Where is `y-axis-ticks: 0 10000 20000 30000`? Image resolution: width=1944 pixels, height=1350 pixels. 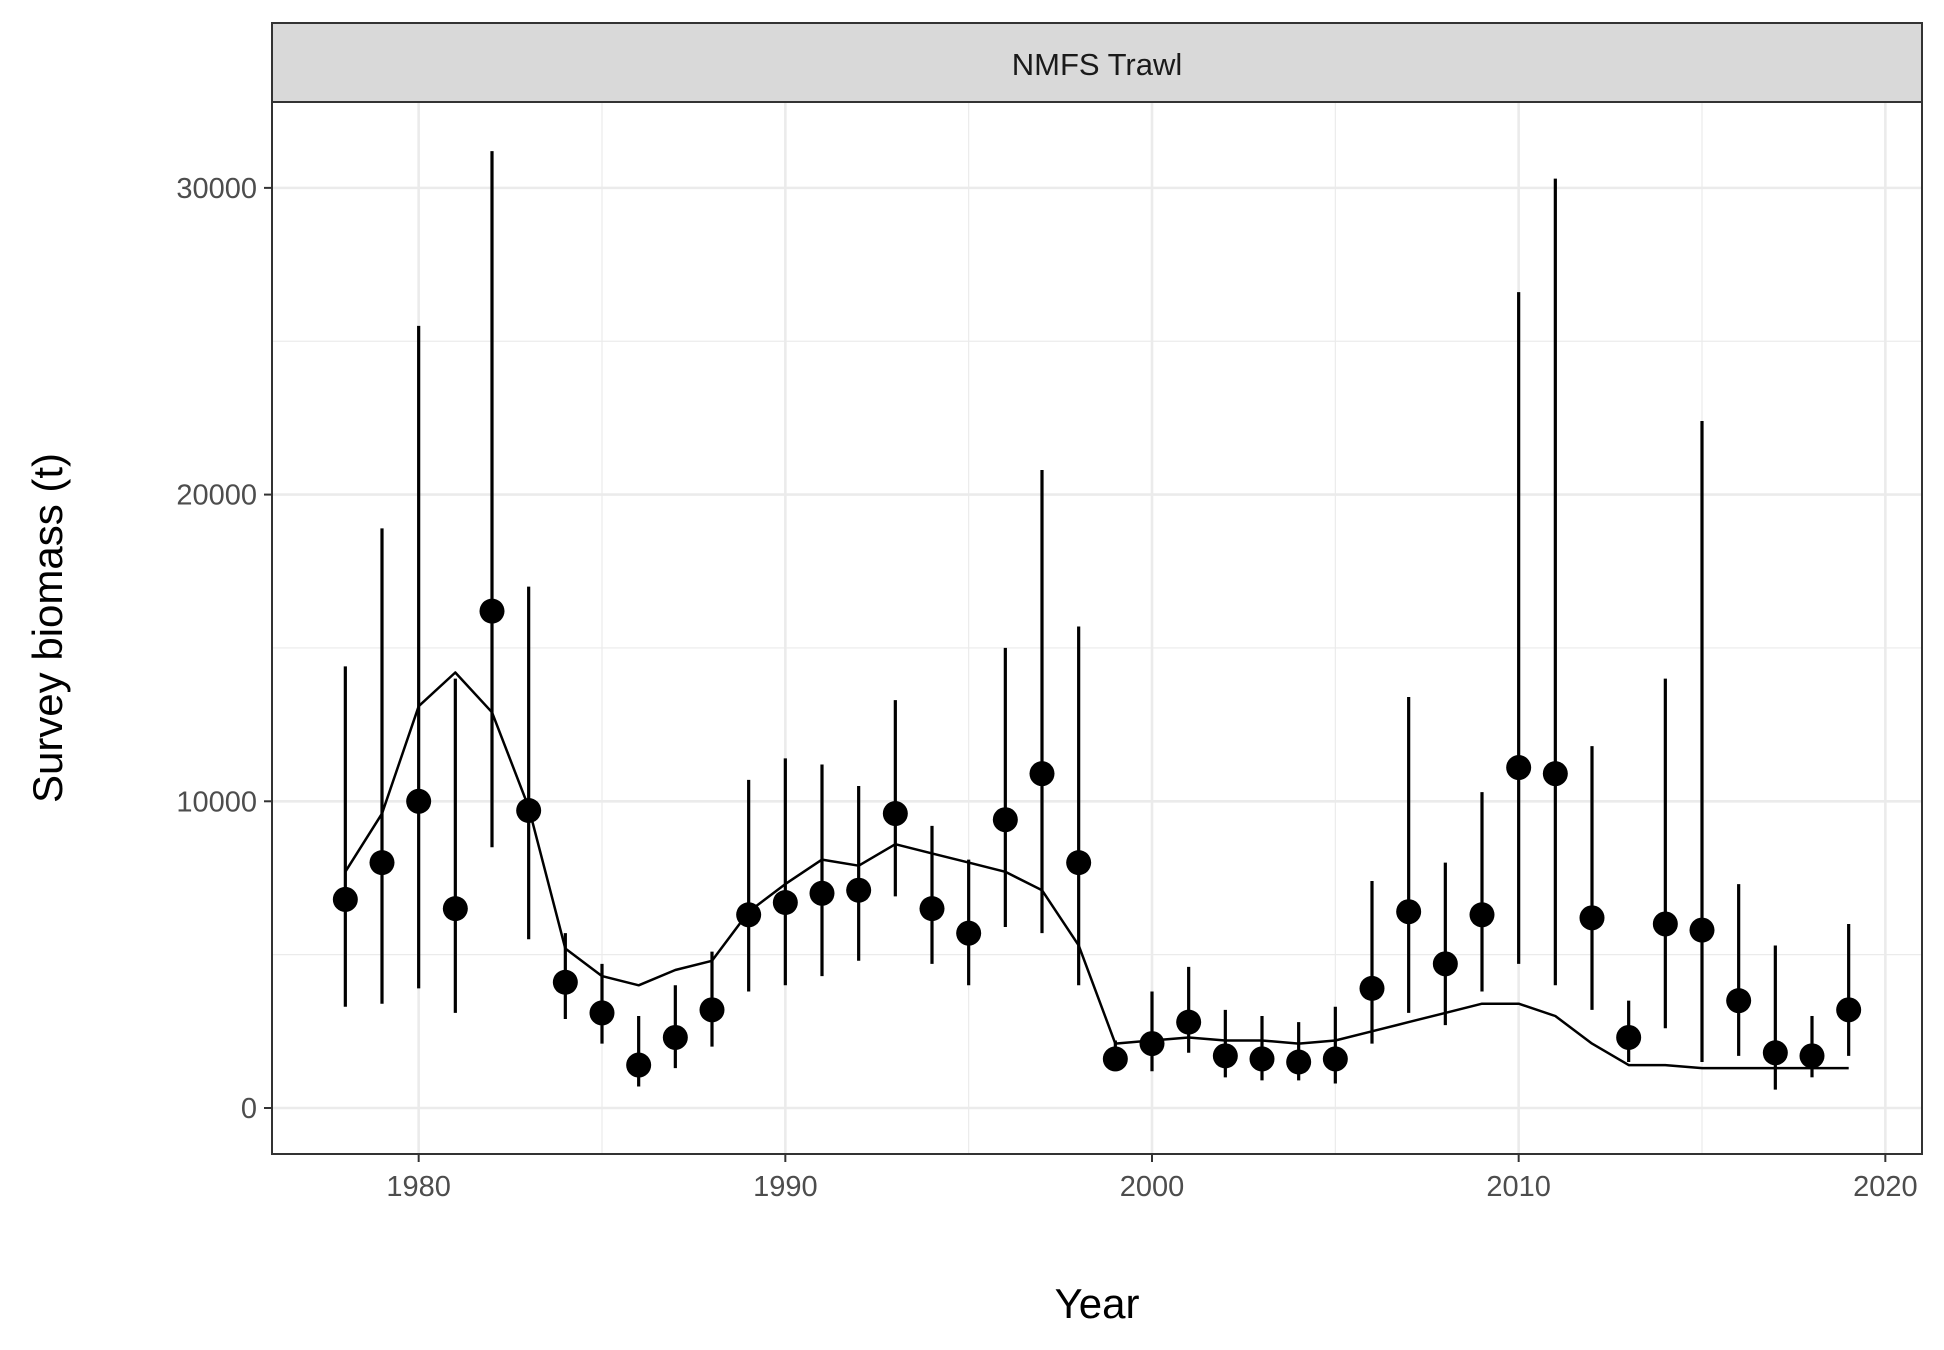
y-axis-ticks: 0 10000 20000 30000 is located at coordinates (224, 649).